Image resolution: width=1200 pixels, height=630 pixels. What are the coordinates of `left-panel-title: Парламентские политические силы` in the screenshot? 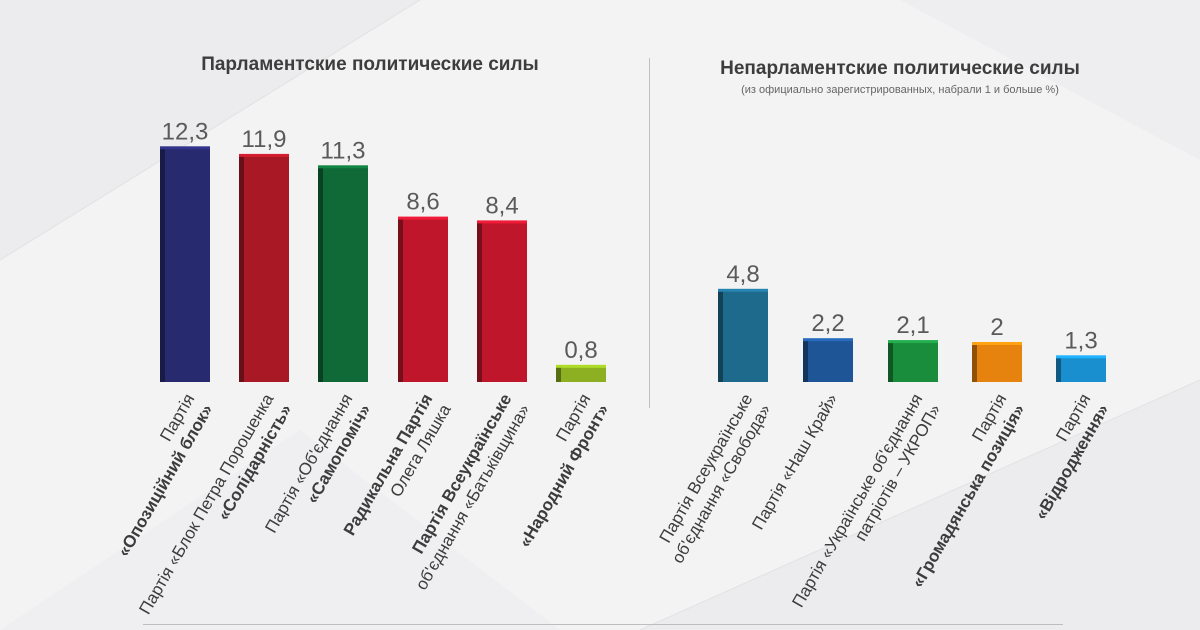 It's located at (370, 64).